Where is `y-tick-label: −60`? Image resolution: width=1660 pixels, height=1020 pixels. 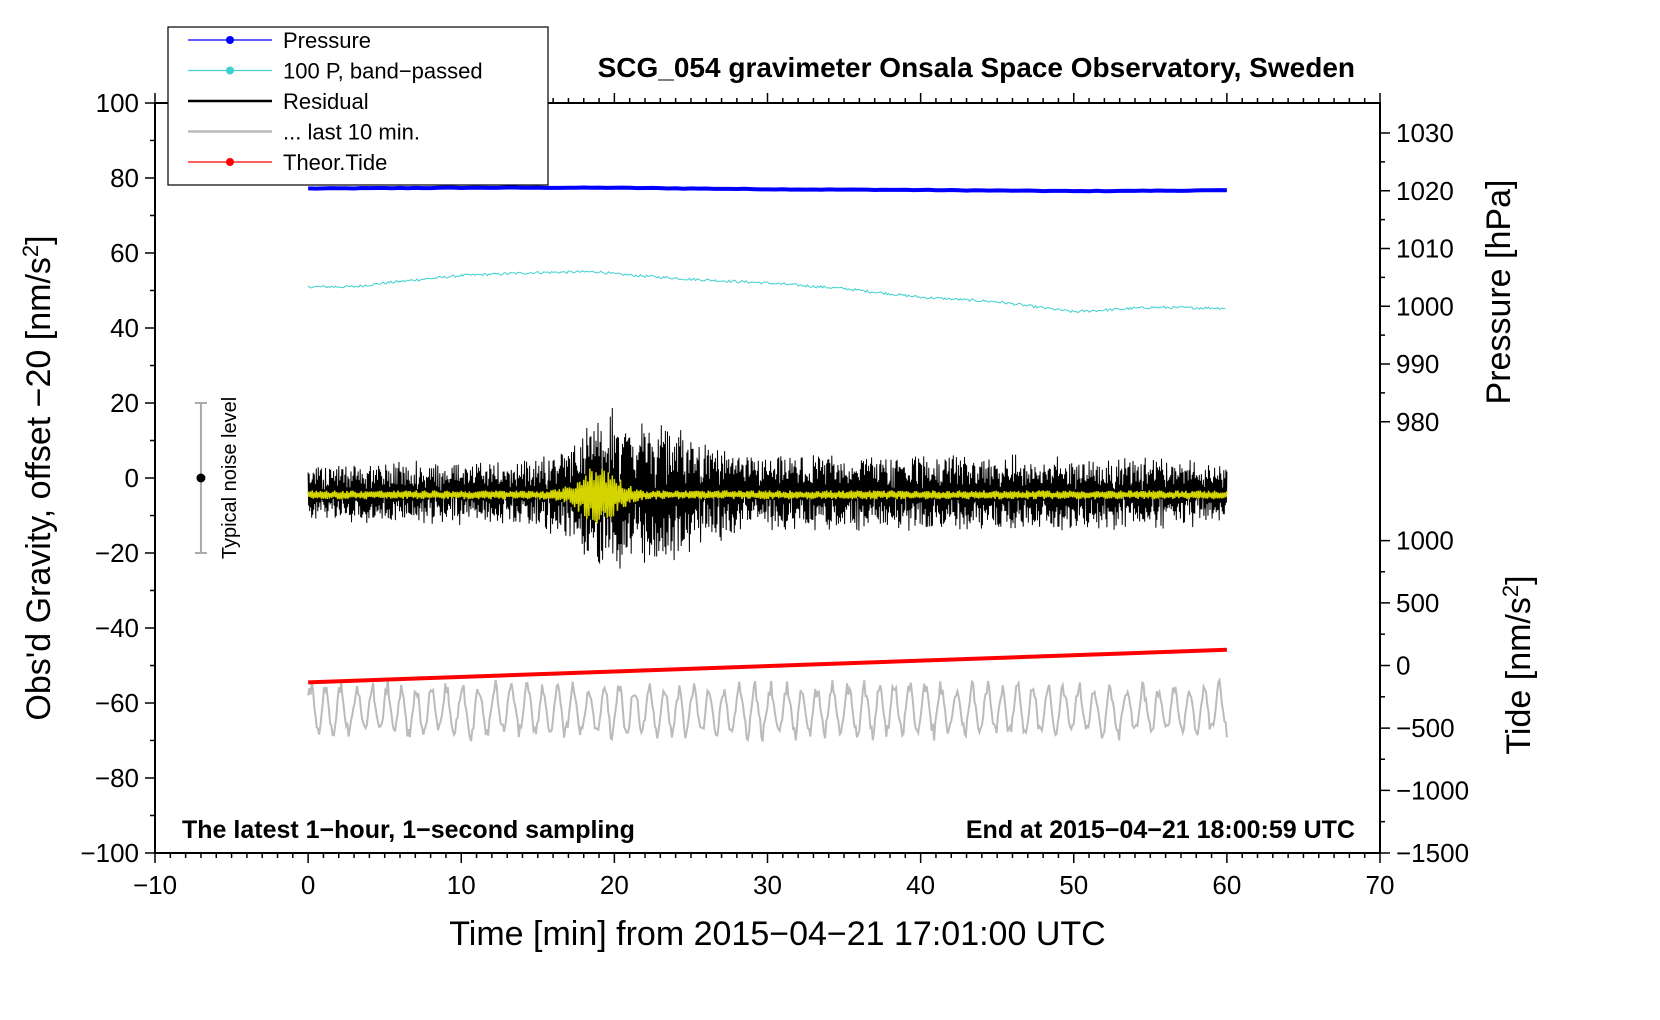 y-tick-label: −60 is located at coordinates (117, 703).